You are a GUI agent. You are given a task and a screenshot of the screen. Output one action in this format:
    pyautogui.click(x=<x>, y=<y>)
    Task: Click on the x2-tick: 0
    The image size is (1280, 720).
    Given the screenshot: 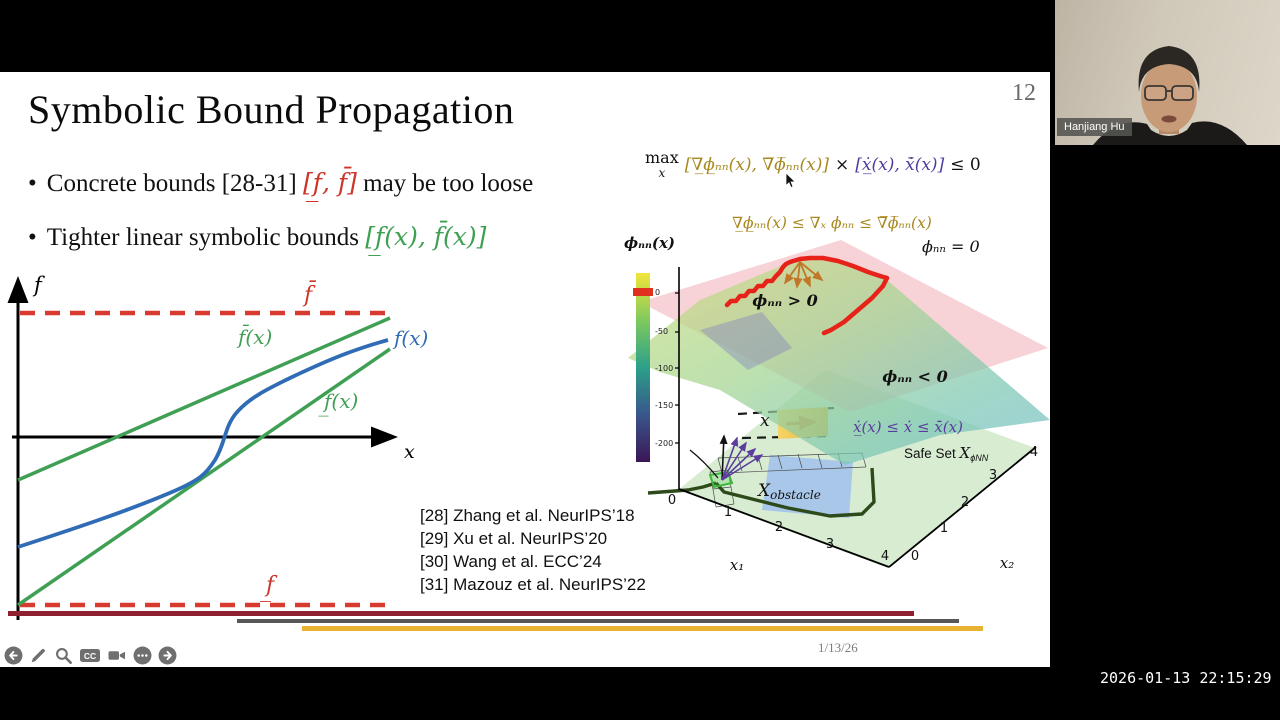 What is the action you would take?
    pyautogui.click(x=915, y=556)
    